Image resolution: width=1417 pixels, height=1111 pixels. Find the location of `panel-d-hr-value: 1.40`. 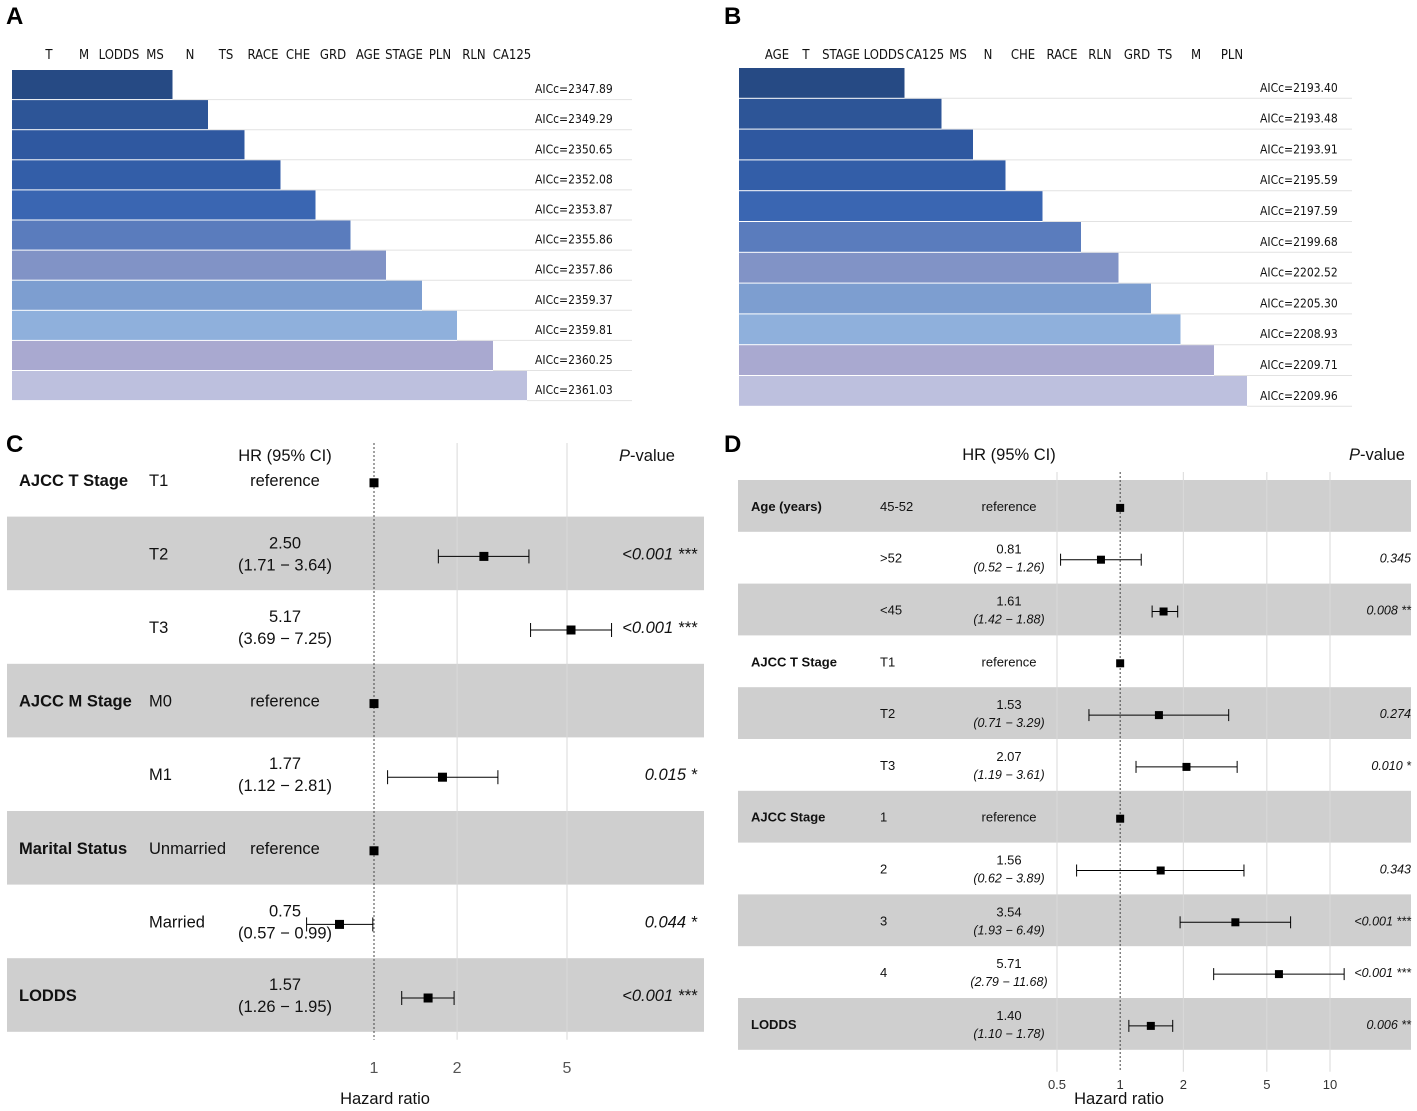

panel-d-hr-value: 1.40 is located at coordinates (1008, 1015).